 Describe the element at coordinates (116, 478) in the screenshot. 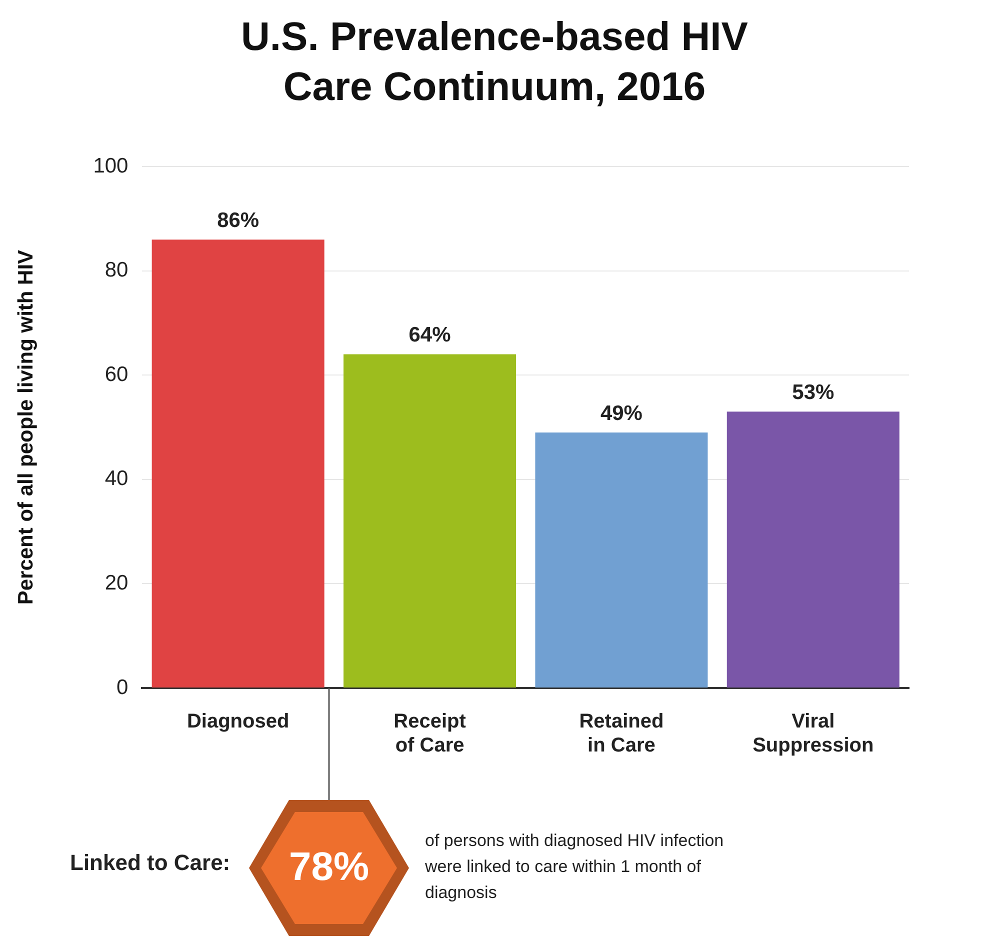

I see `y-tick-label: 40` at that location.